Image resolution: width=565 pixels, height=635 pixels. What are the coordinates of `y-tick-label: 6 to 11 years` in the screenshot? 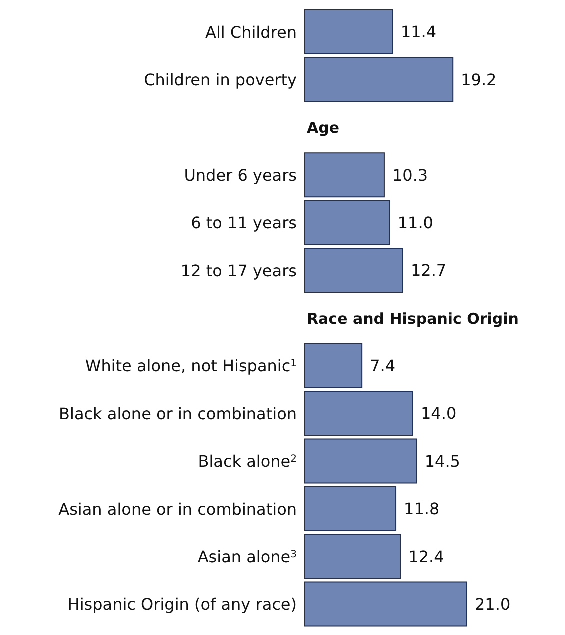 It's located at (244, 223).